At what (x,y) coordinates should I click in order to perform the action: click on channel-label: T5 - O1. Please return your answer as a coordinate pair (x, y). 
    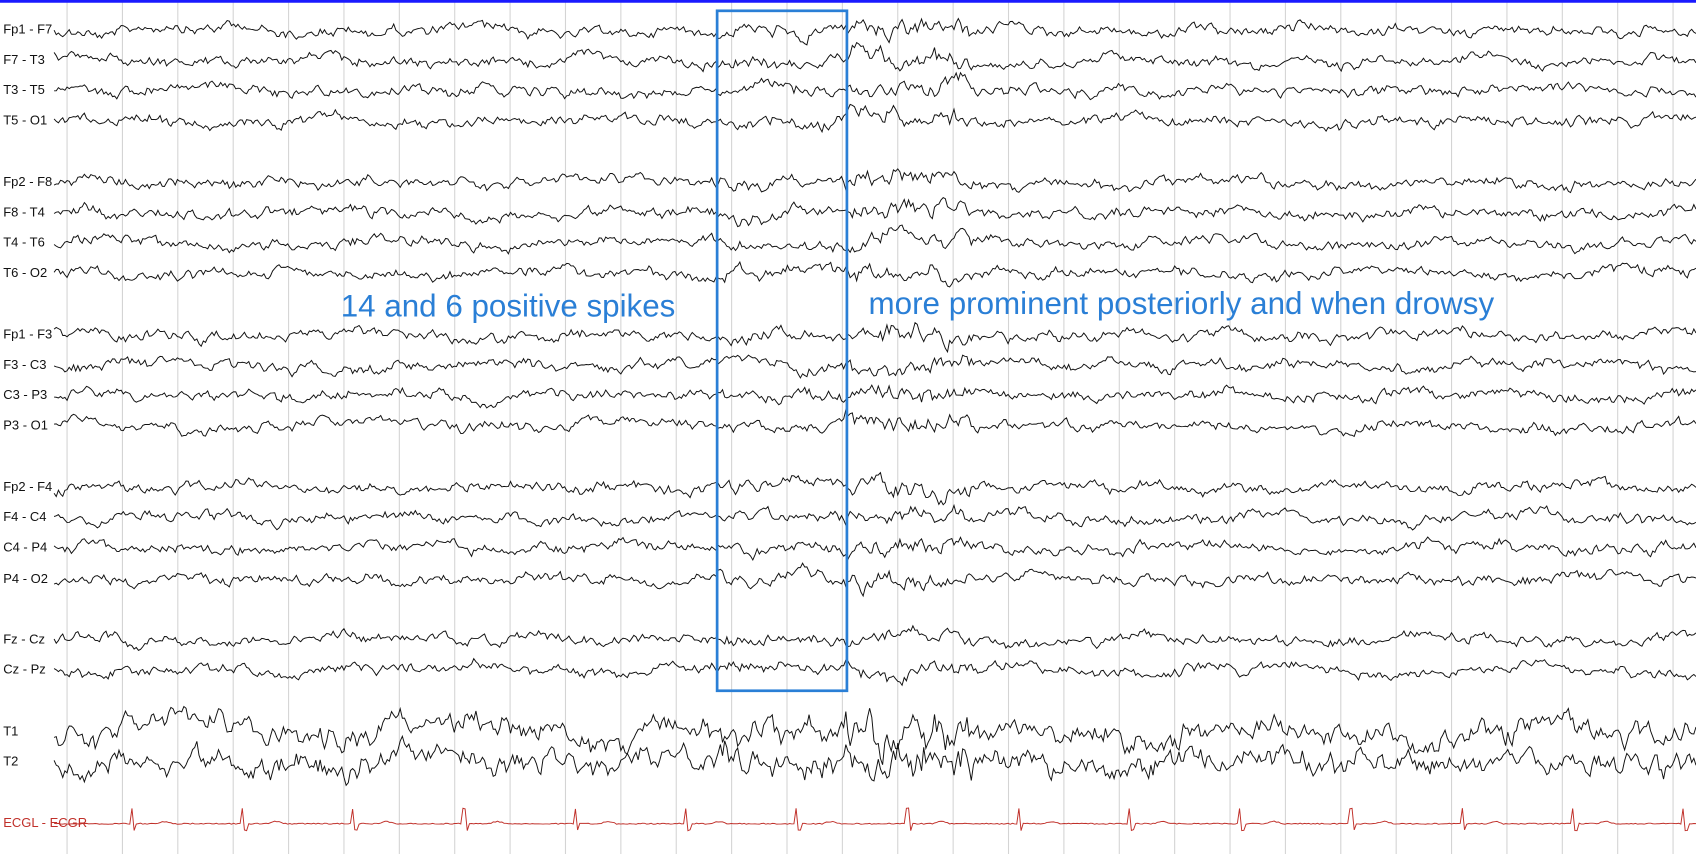
    Looking at the image, I should click on (25, 119).